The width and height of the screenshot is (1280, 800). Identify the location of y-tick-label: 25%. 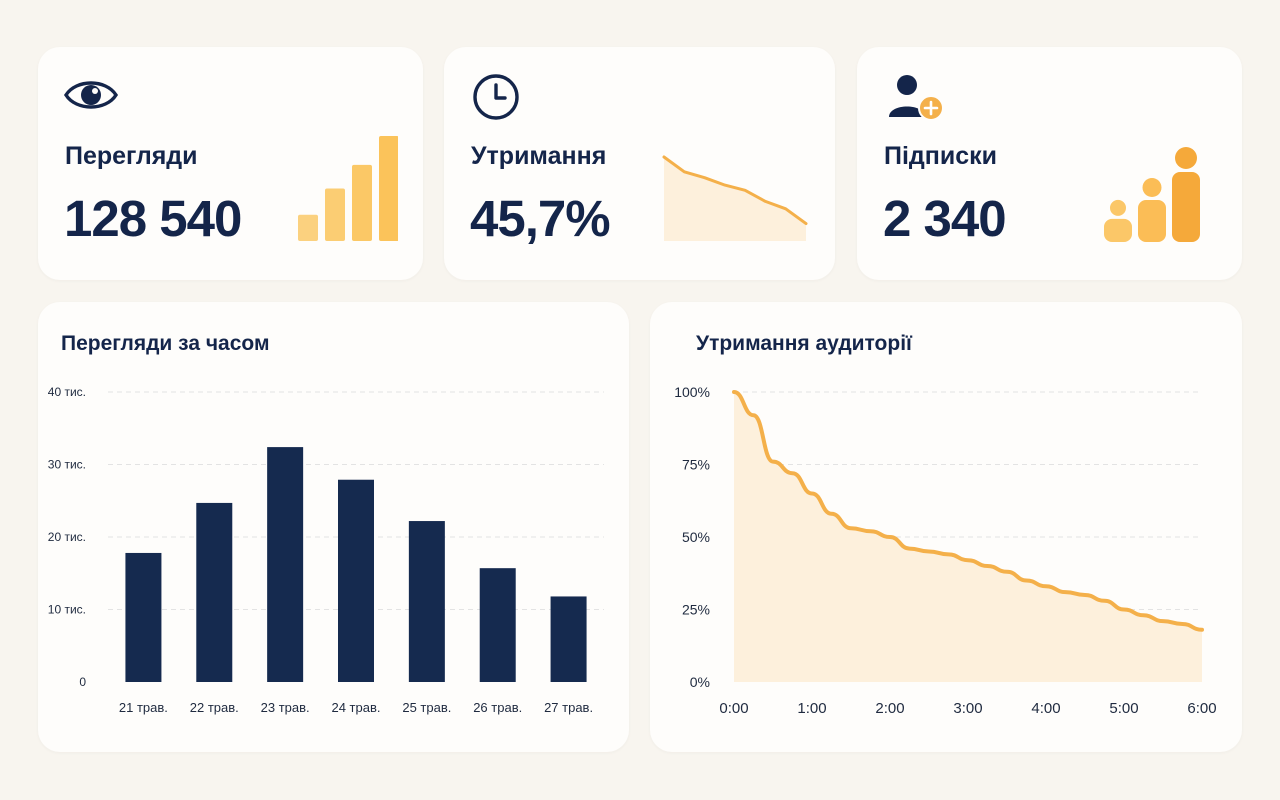
(696, 610).